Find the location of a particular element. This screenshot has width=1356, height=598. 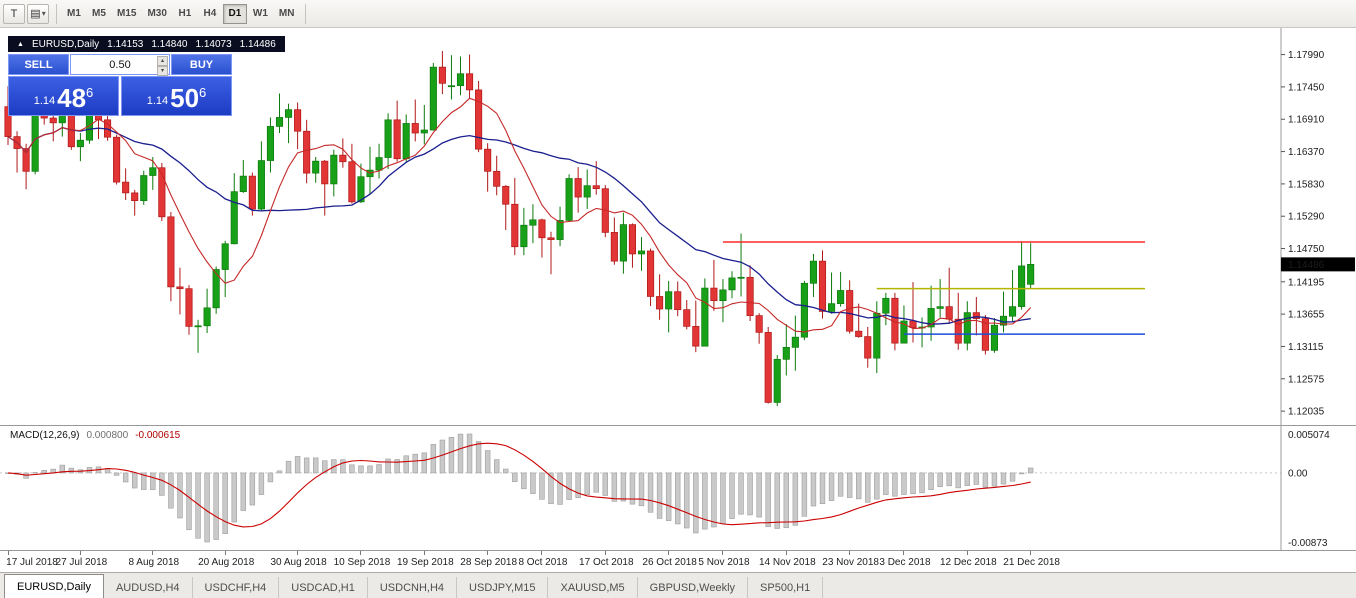

svg-text: 1.12035 is located at coordinates (1306, 412).